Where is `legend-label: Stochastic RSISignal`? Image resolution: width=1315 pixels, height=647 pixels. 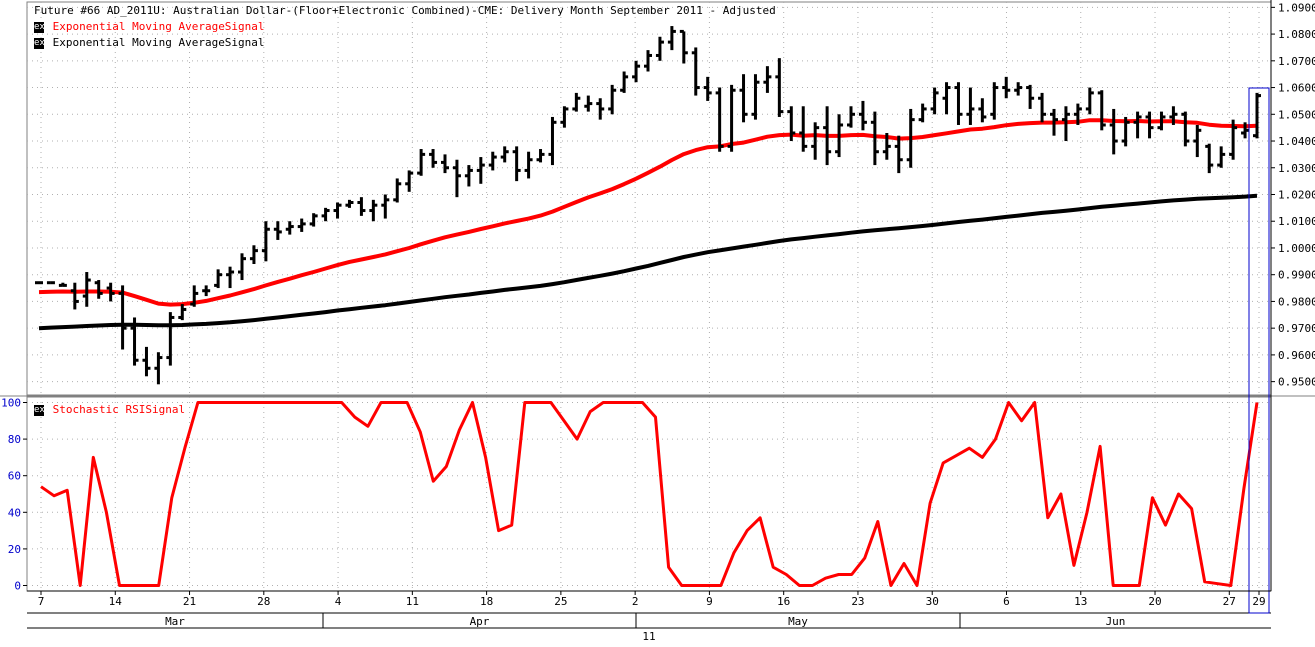
legend-label: Stochastic RSISignal is located at coordinates (119, 409).